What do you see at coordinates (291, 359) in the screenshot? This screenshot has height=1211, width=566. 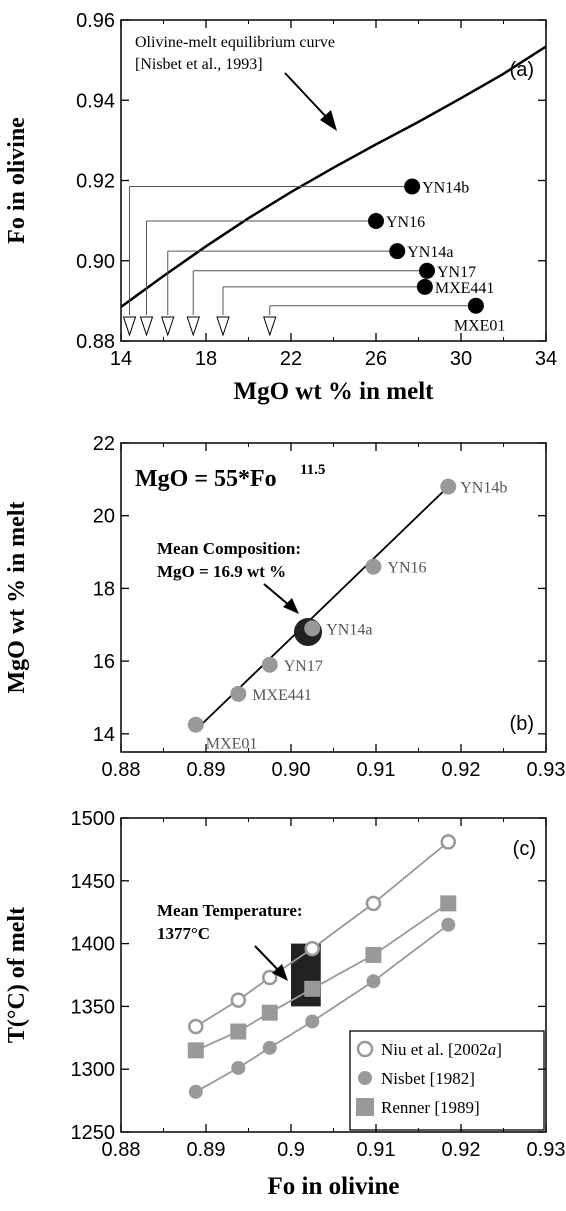 I see `x-tick-label: 22` at bounding box center [291, 359].